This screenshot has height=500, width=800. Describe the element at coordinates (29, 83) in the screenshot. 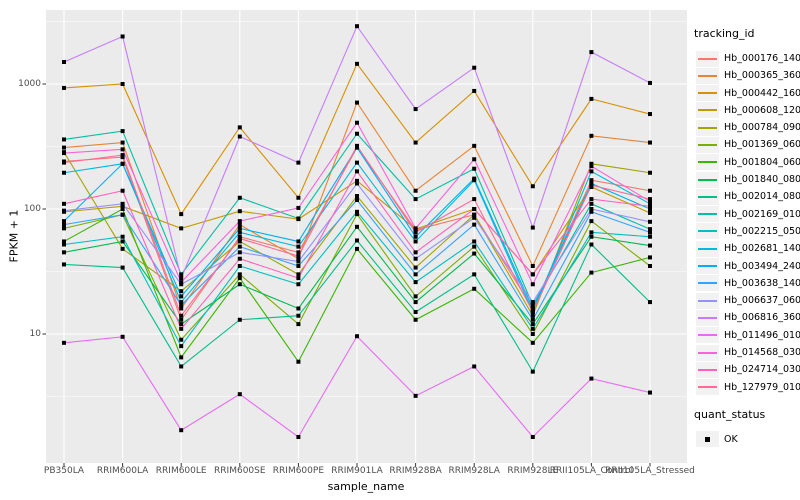

I see `y-tick-label: 1000` at that location.